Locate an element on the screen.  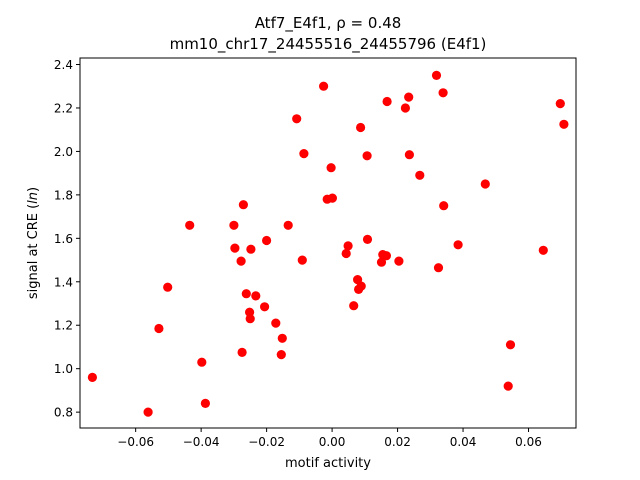
y-tick-label-6: 2.0 is located at coordinates (63, 152).